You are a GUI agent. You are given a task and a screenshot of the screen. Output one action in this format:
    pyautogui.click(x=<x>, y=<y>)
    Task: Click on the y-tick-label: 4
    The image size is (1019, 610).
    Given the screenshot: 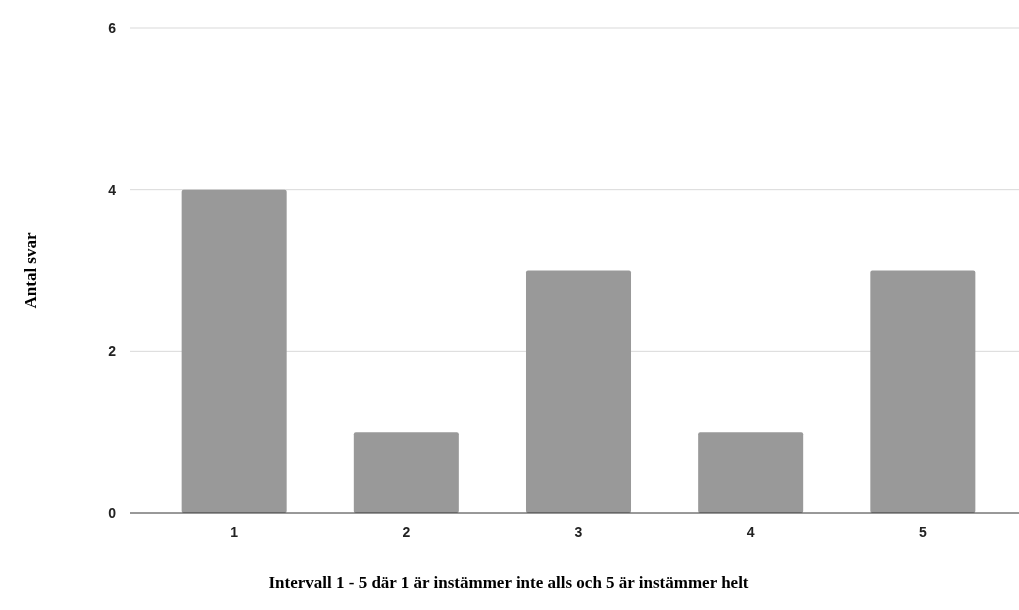 What is the action you would take?
    pyautogui.click(x=112, y=189)
    